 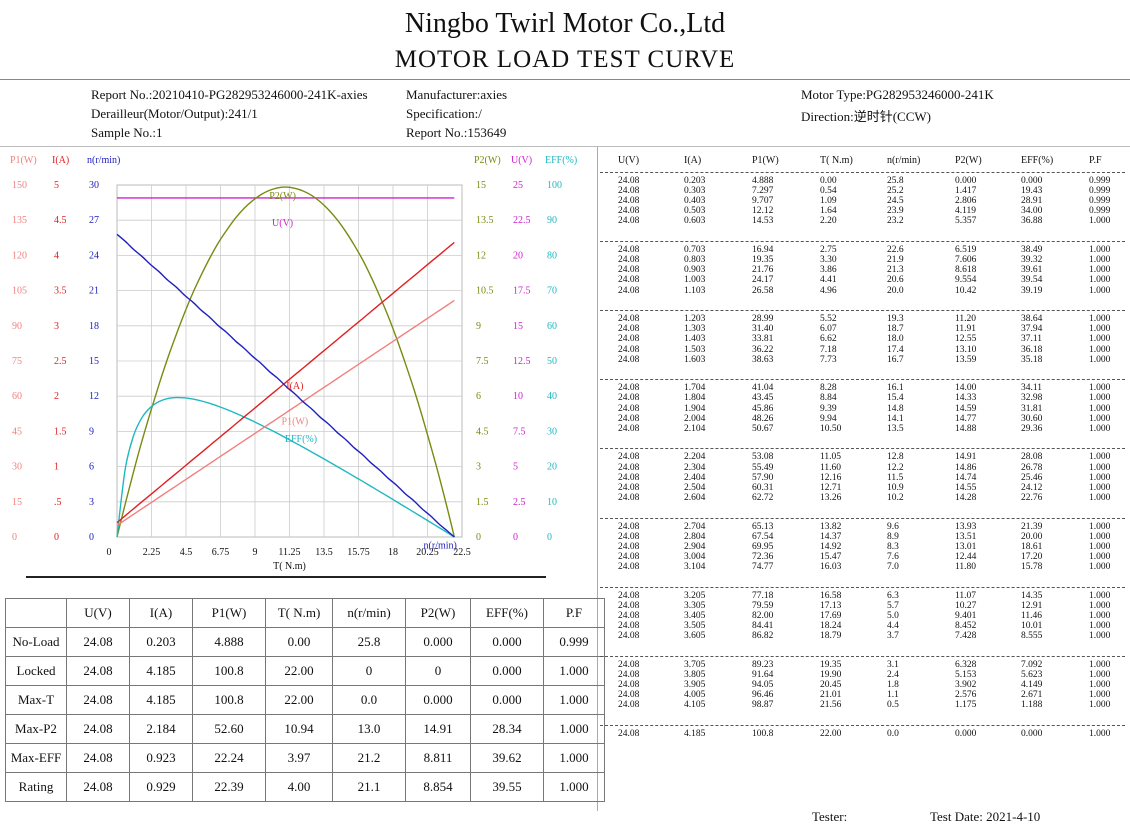 What do you see at coordinates (985, 816) in the screenshot?
I see `test-date: Test Date: 2021-4-10` at bounding box center [985, 816].